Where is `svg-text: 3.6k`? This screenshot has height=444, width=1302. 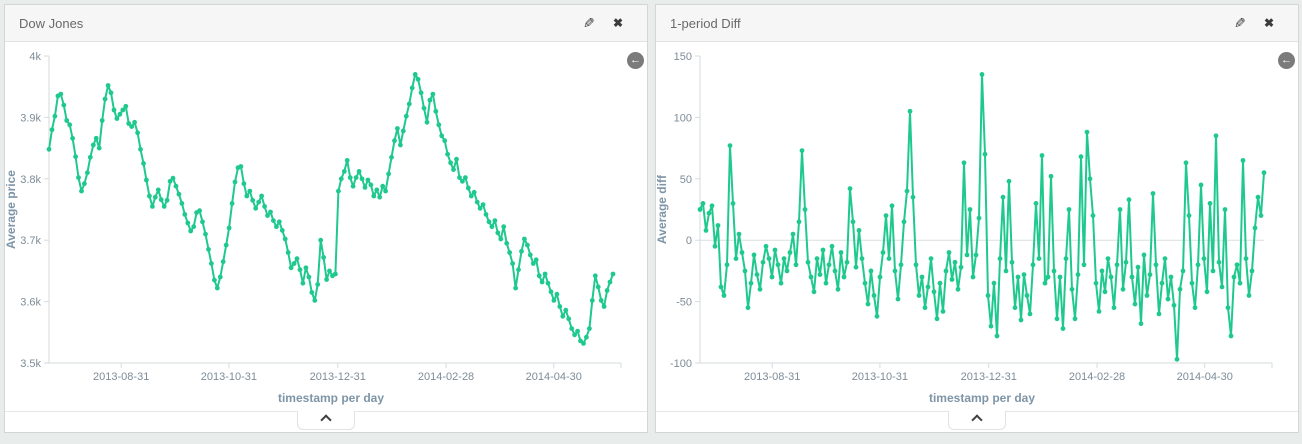
svg-text: 3.6k is located at coordinates (30, 303).